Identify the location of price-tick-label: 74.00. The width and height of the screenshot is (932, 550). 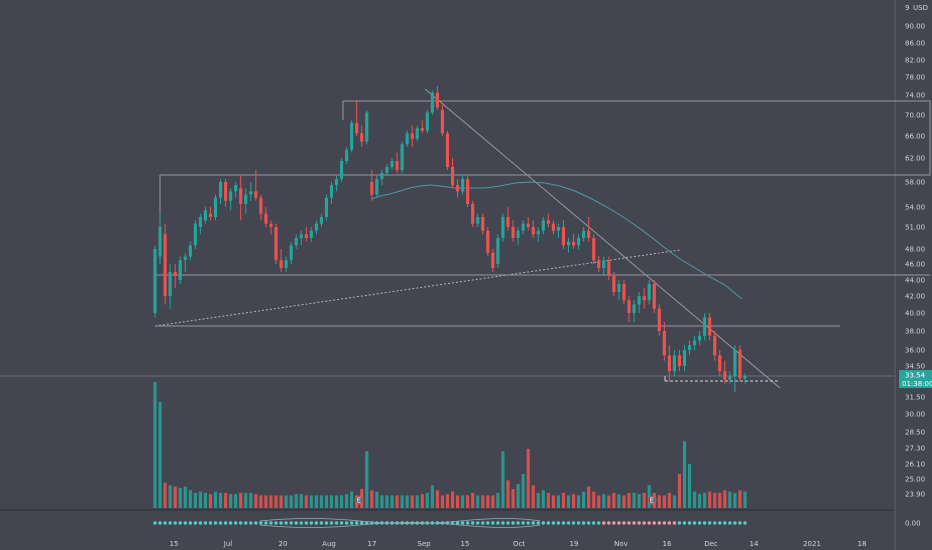
(915, 96).